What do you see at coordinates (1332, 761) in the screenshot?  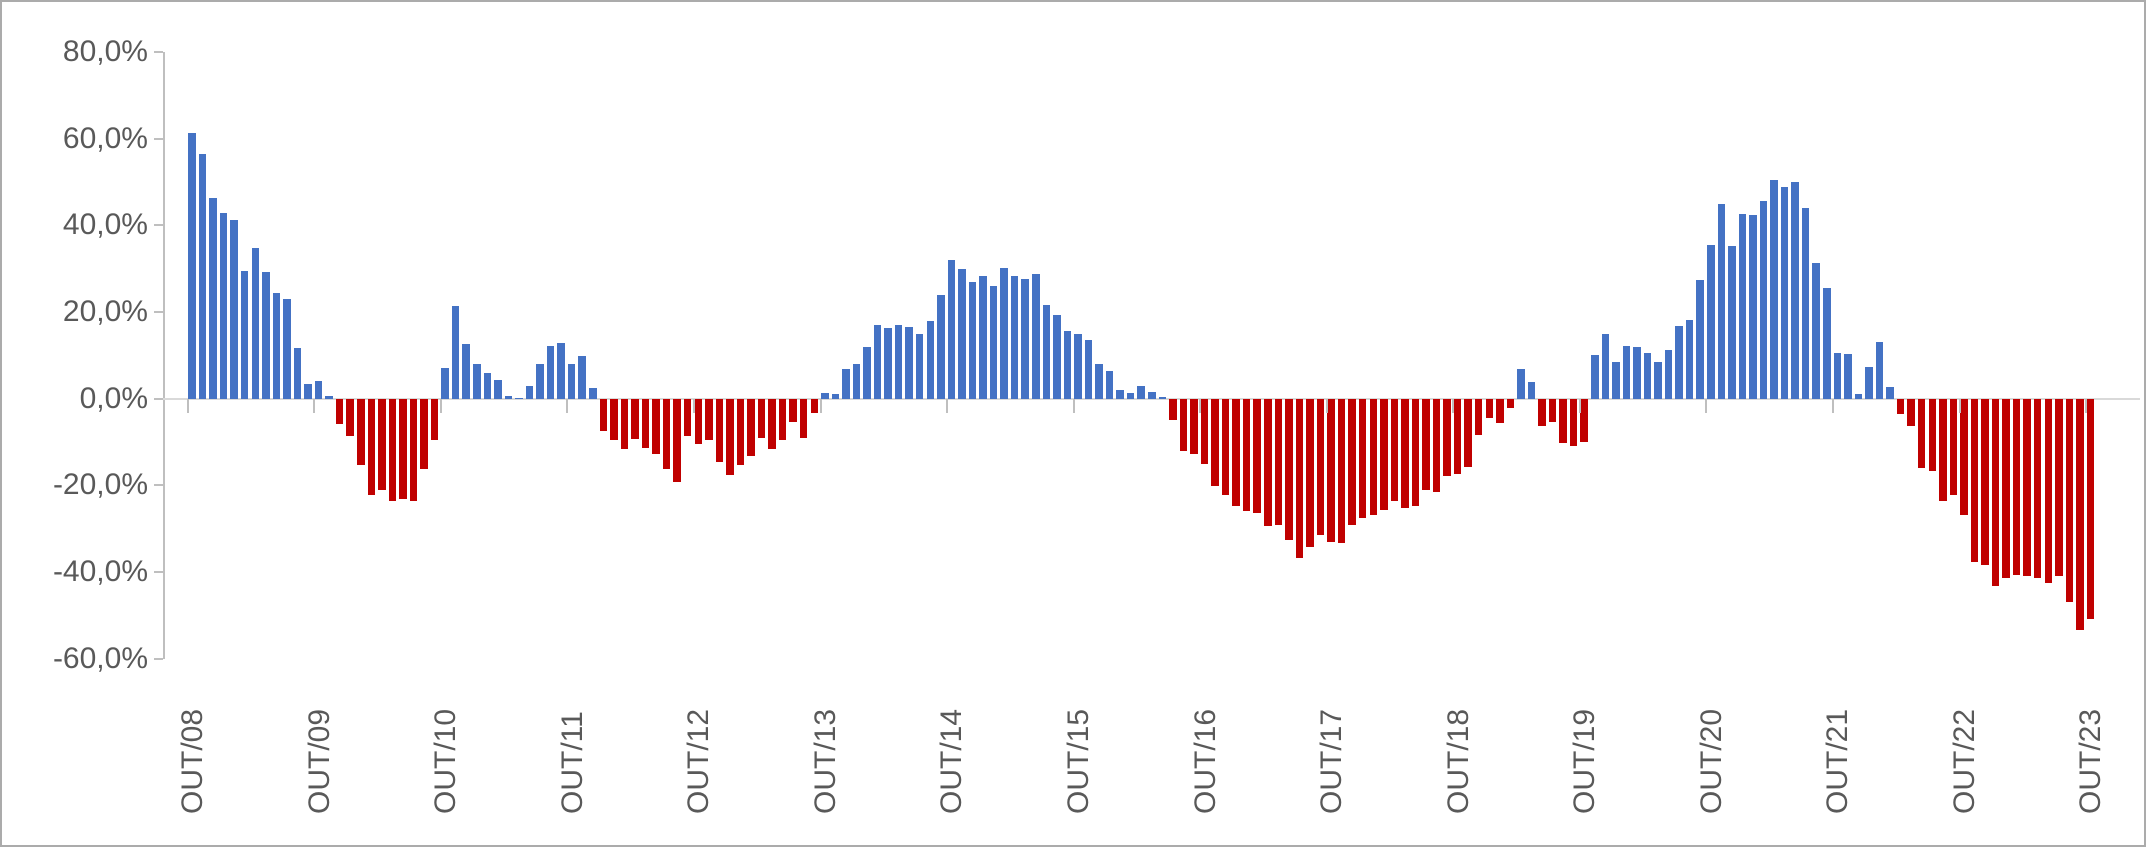 I see `x-axis-label: OUT/17` at bounding box center [1332, 761].